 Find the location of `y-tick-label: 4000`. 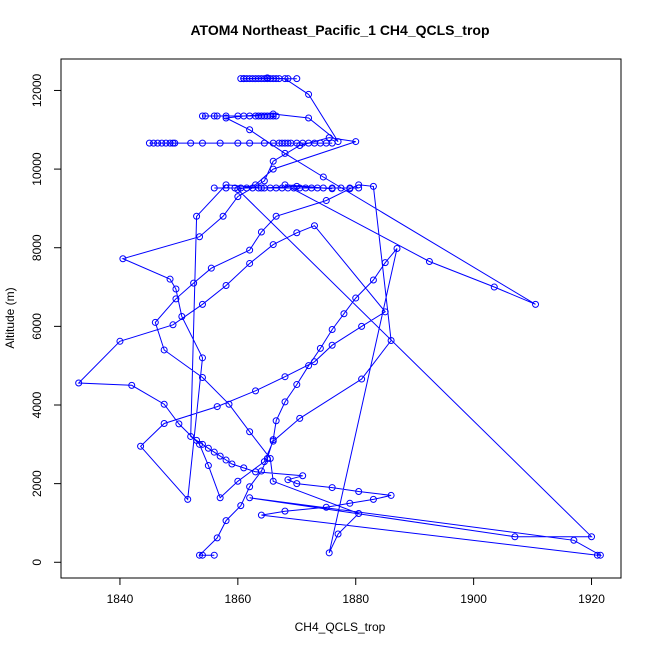

y-tick-label: 4000 is located at coordinates (37, 404).